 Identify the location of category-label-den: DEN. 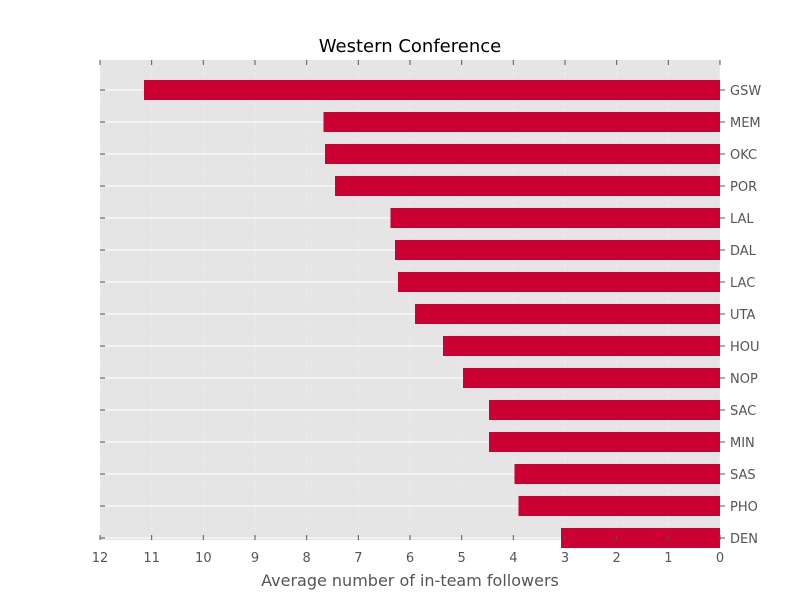
(744, 539).